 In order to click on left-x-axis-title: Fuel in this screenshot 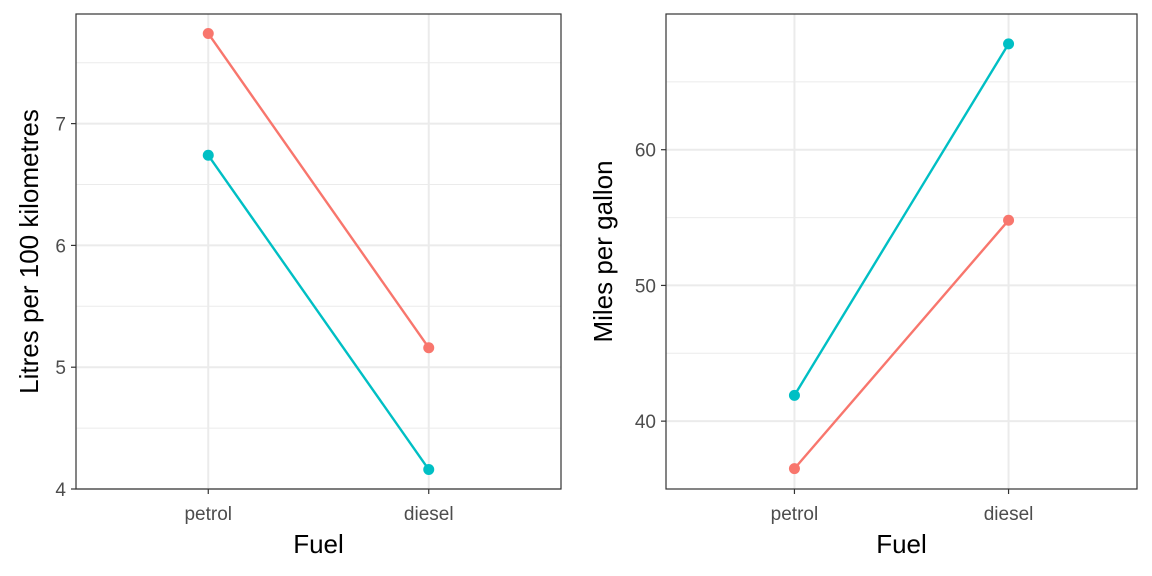, I will do `click(318, 544)`.